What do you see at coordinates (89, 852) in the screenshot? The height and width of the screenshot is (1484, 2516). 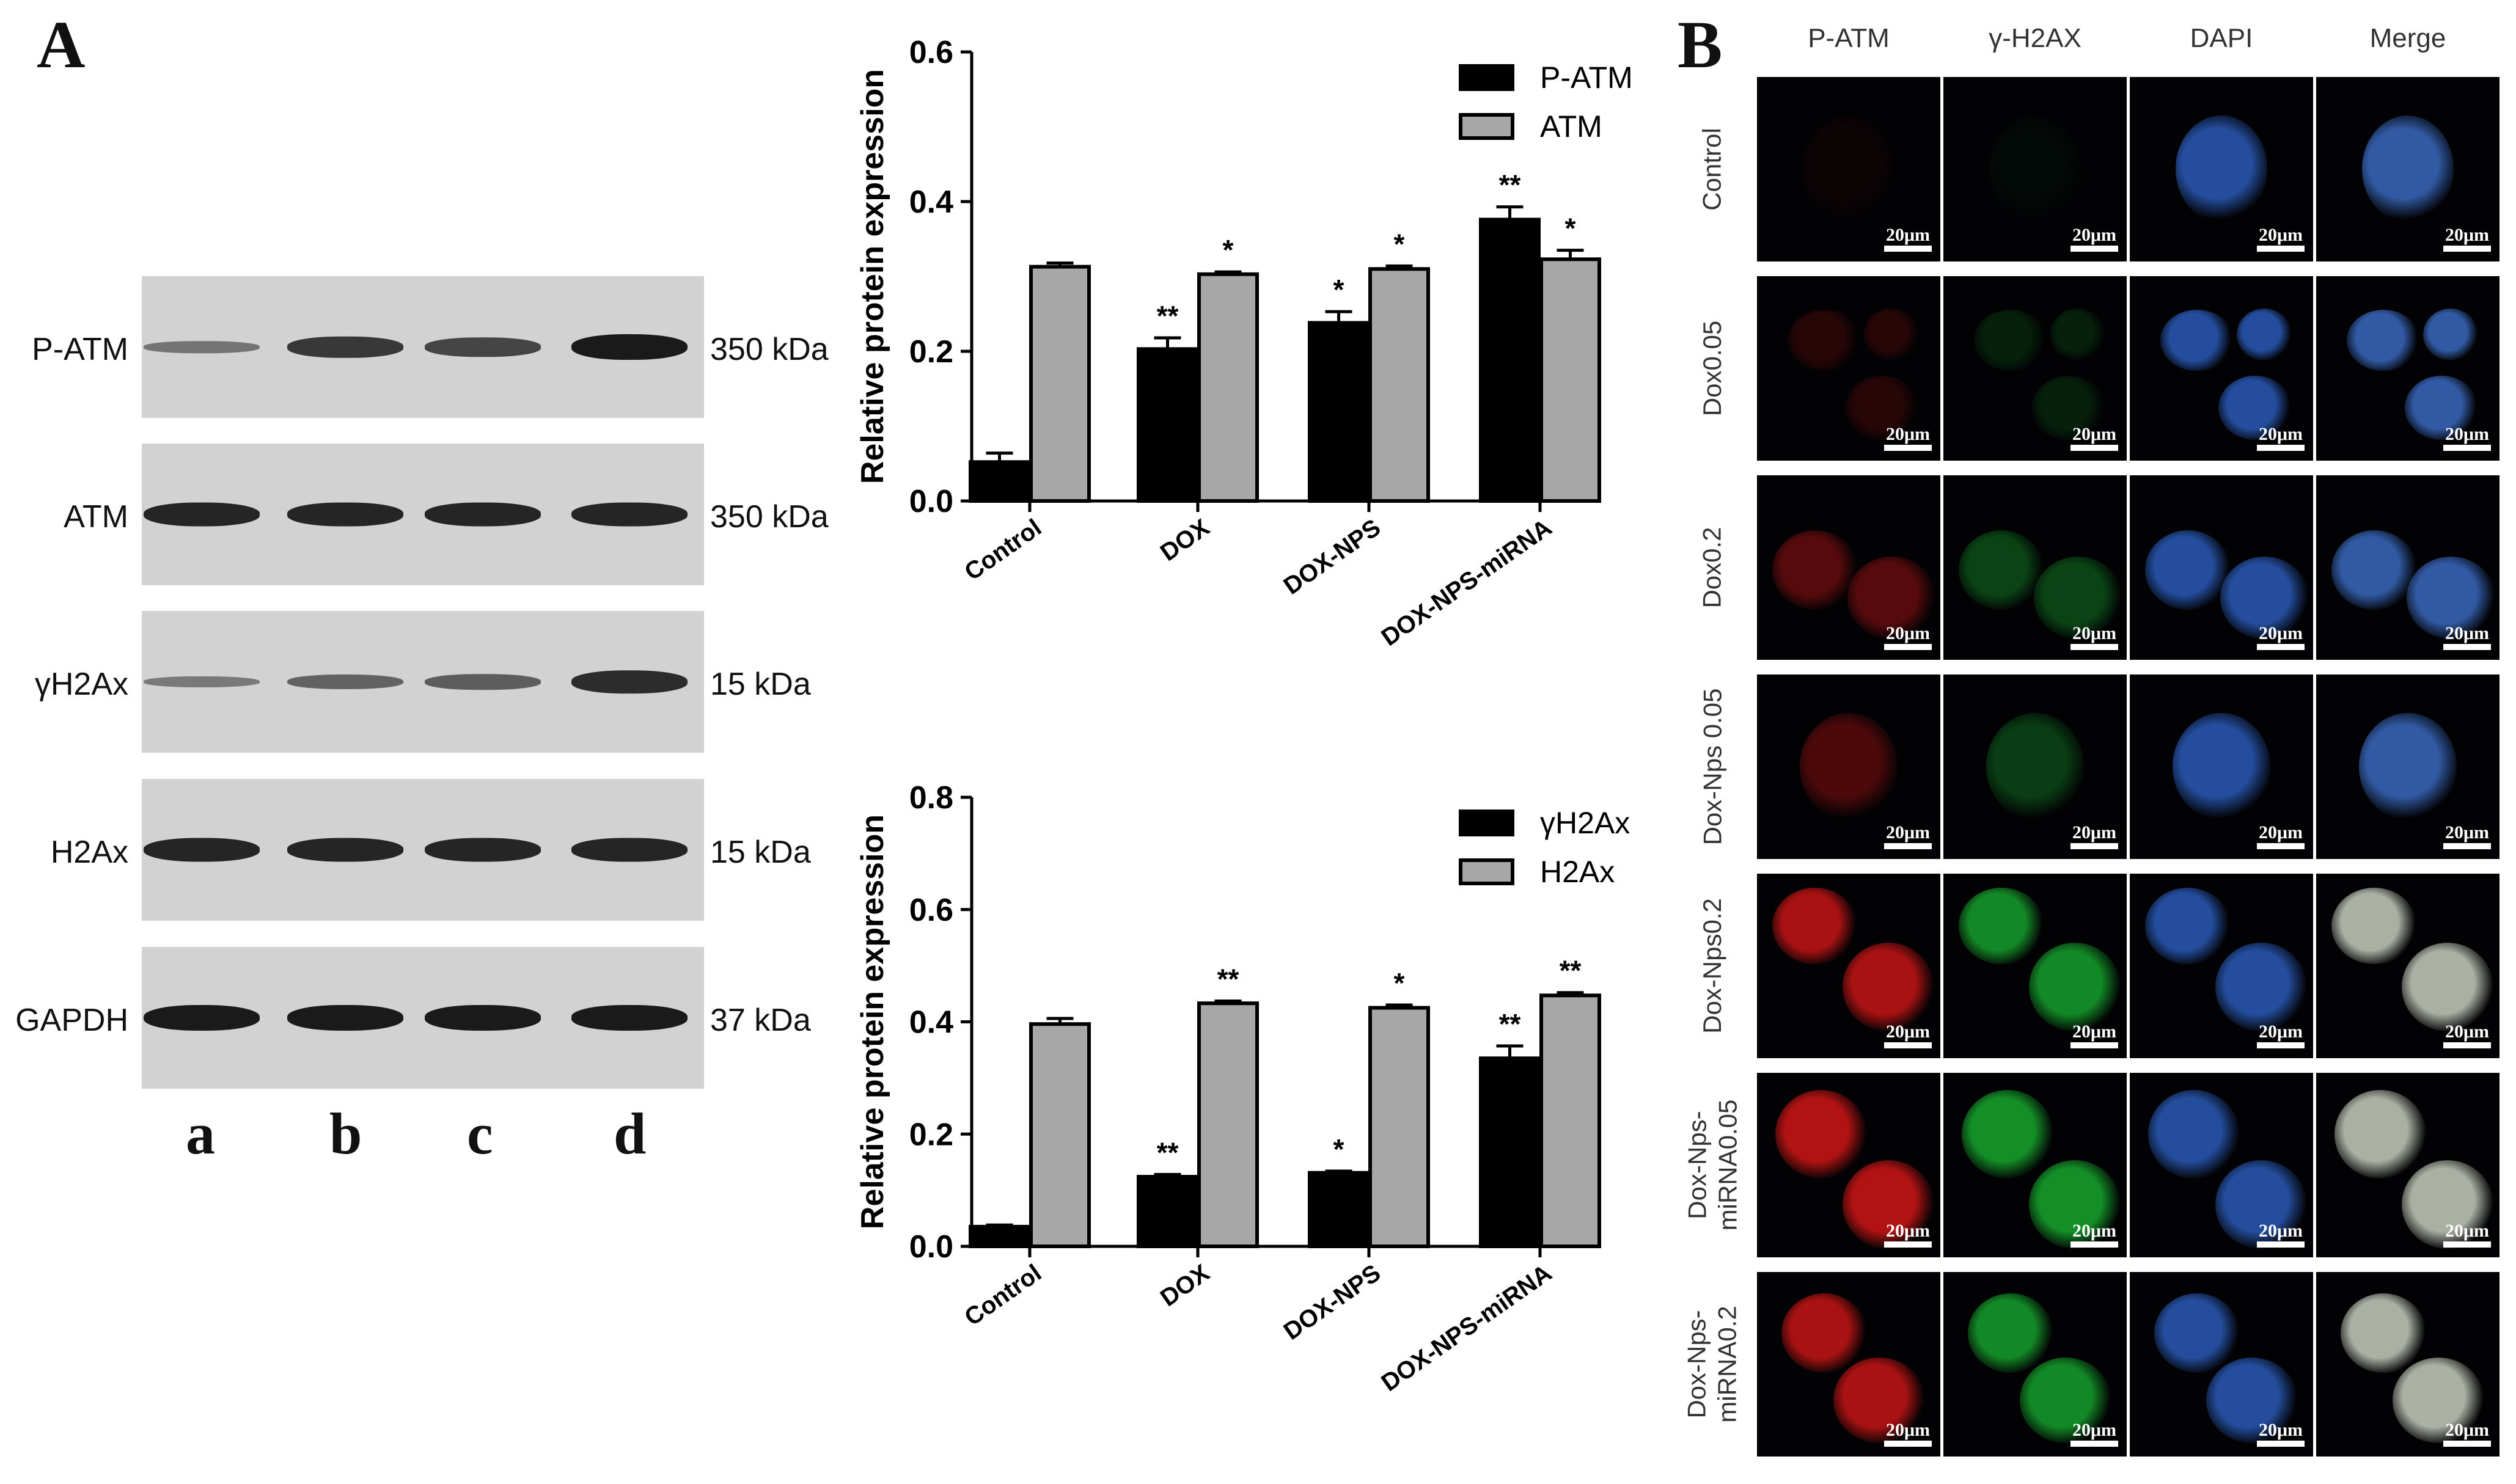 I see `blot-row-label: H2Ax` at bounding box center [89, 852].